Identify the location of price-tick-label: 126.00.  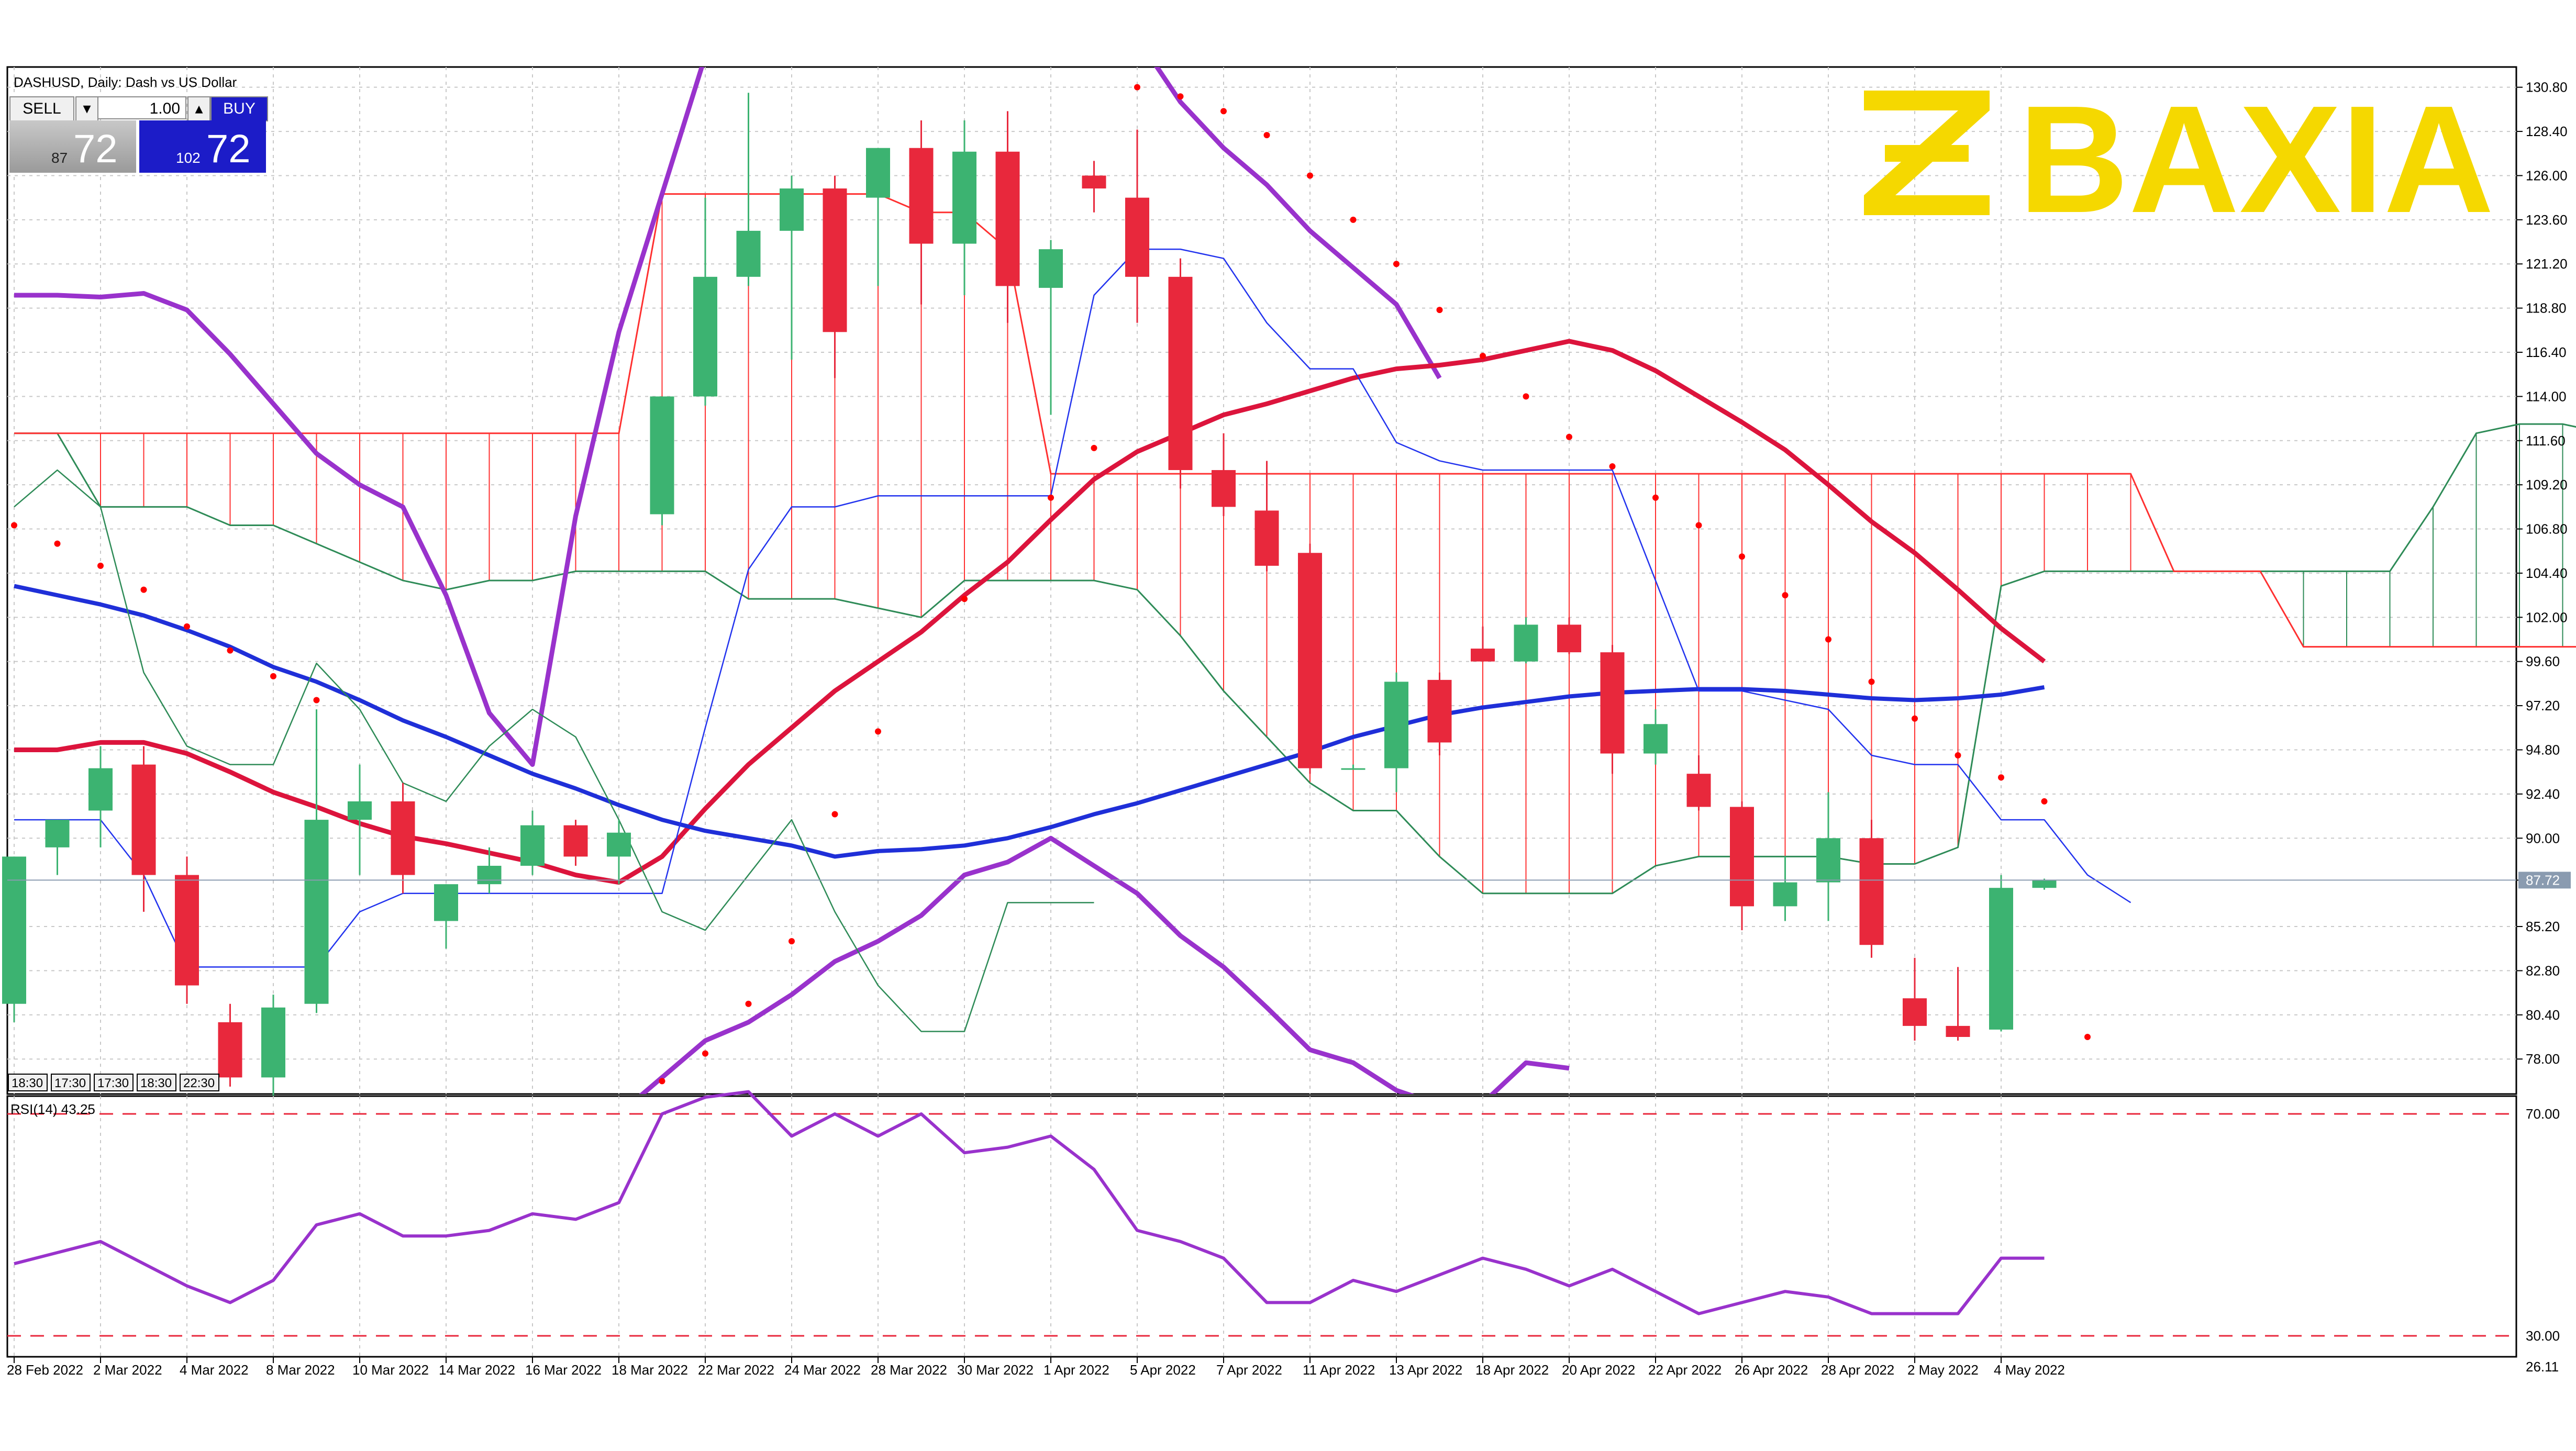
(2547, 176).